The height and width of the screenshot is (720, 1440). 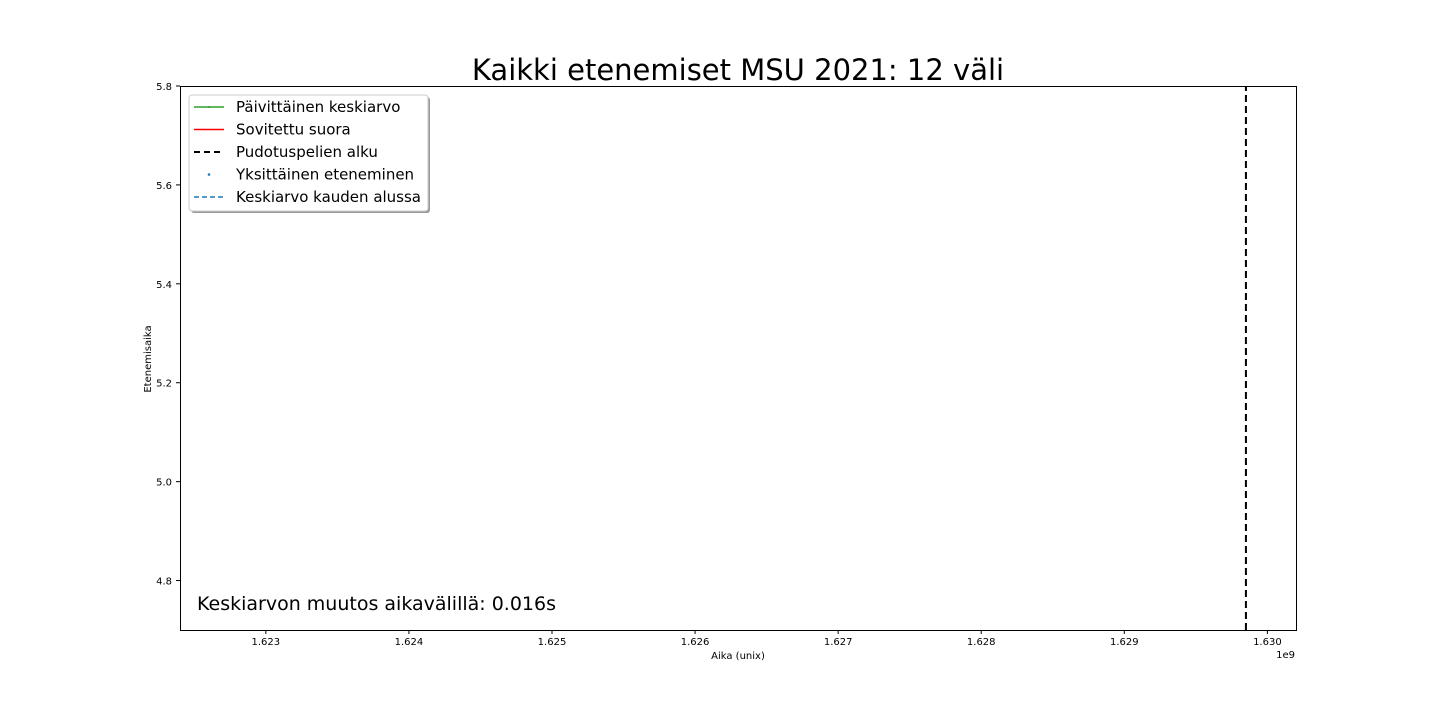 I want to click on chart-title: Kaikki etenemiset MSU 2021: 12 väli, so click(x=738, y=70).